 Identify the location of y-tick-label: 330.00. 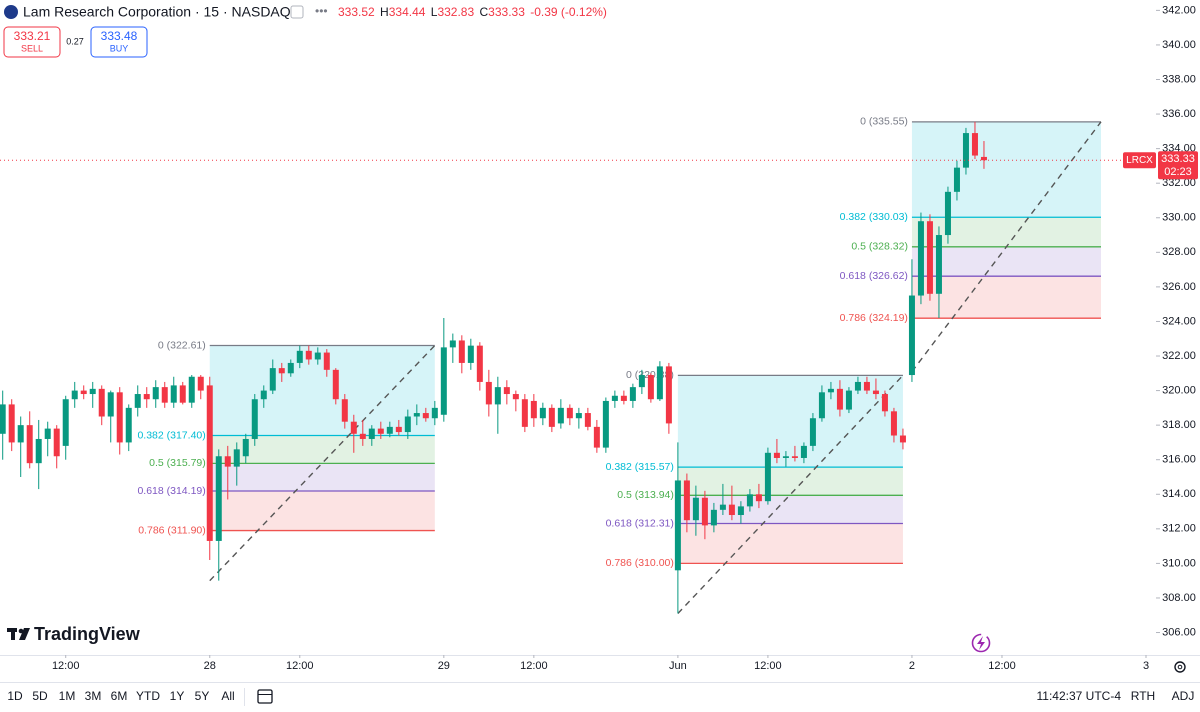
(1179, 218).